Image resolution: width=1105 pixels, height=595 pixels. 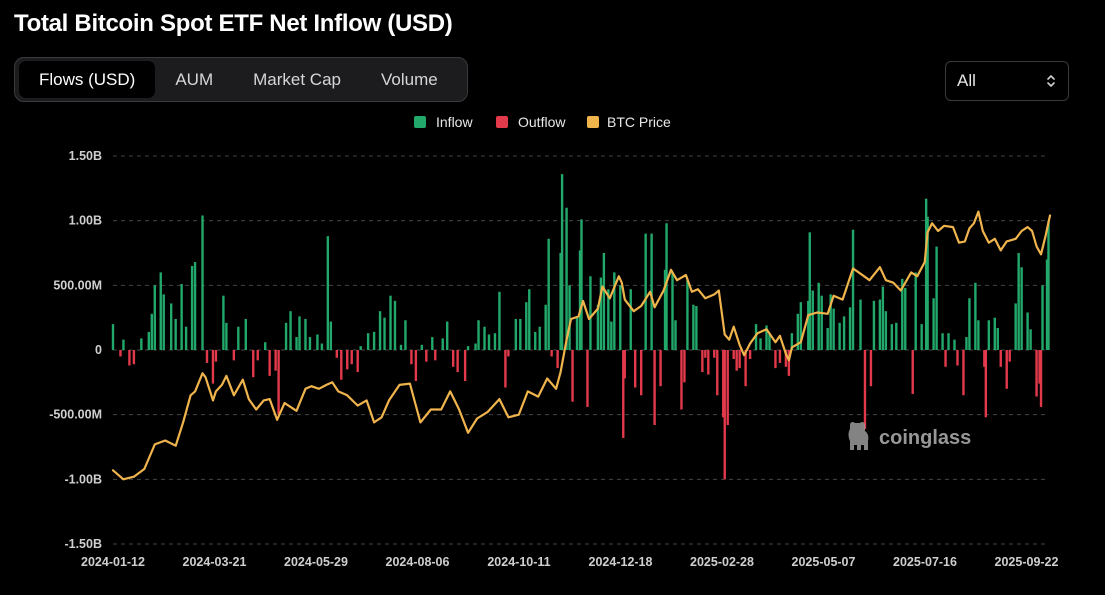 What do you see at coordinates (409, 79) in the screenshot?
I see `tab-volume: Volume` at bounding box center [409, 79].